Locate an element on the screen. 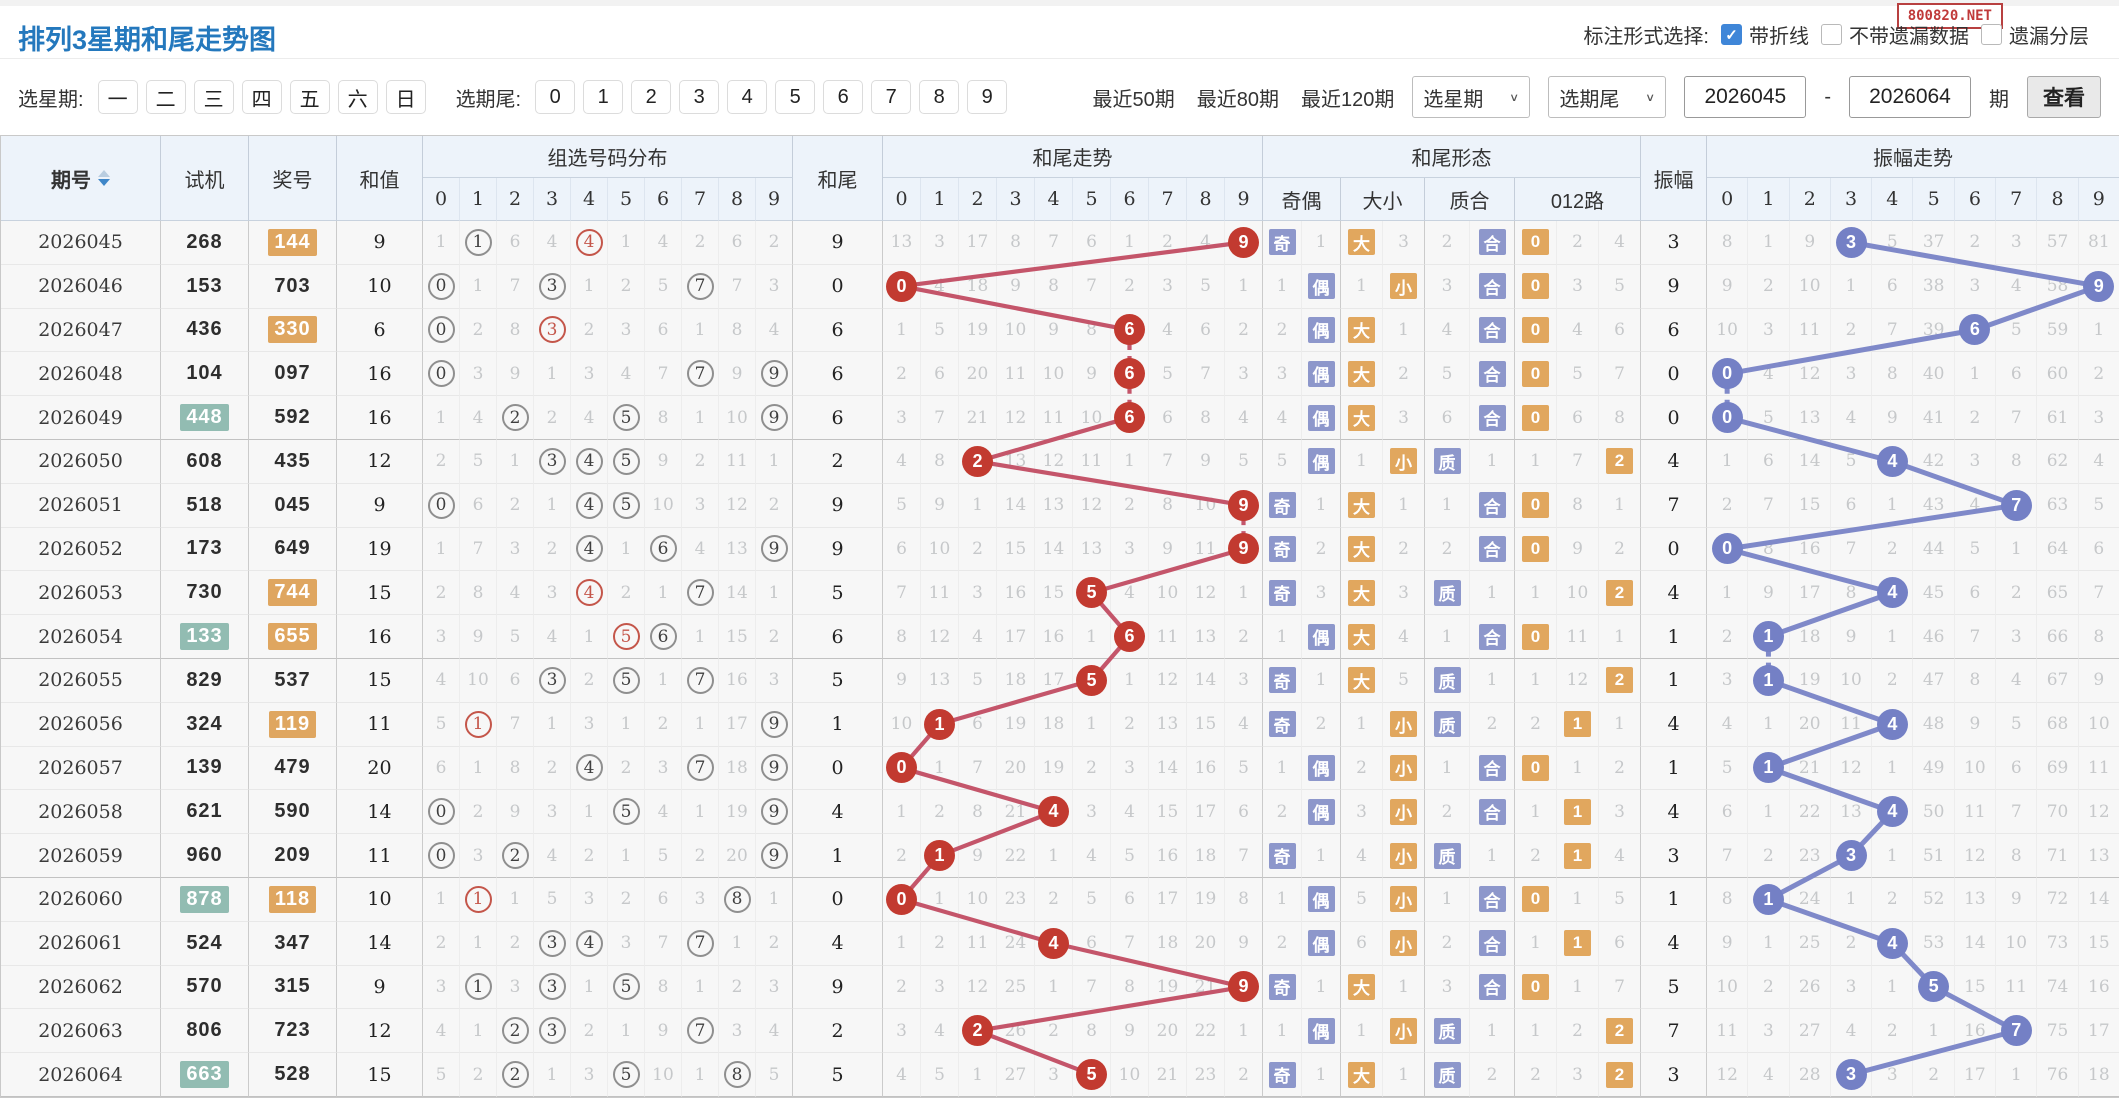 The height and width of the screenshot is (1099, 2119). week-select: 选星期 ∨ is located at coordinates (1471, 97).